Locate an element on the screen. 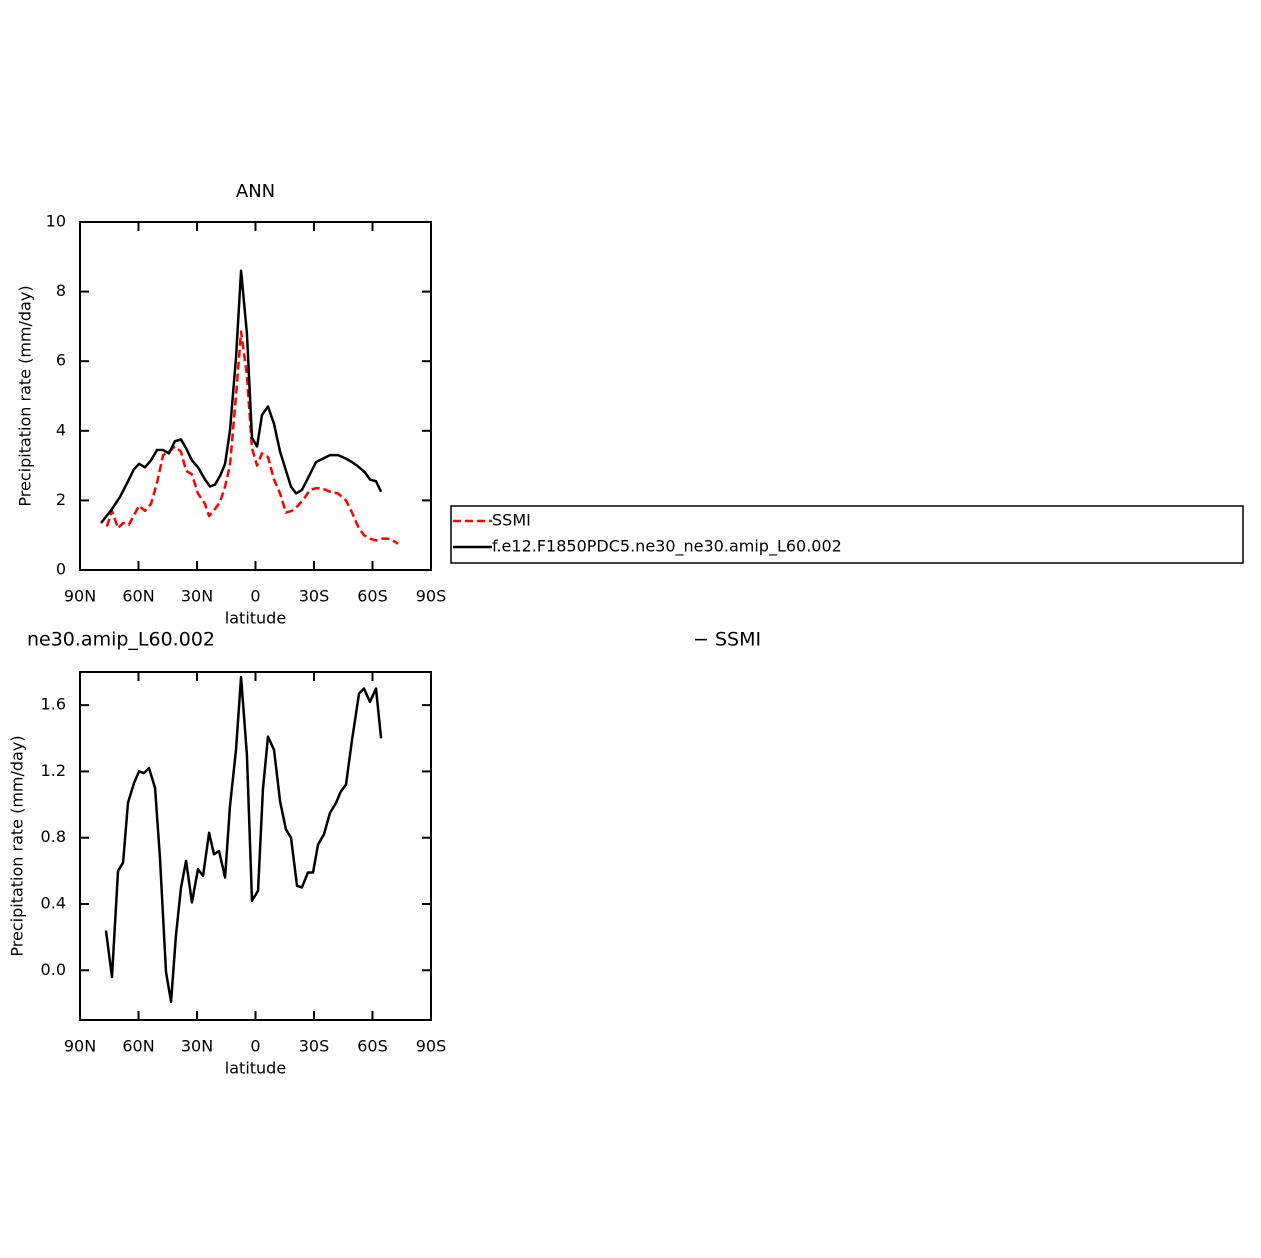 The width and height of the screenshot is (1261, 1258). y-tick-label: 0.0 is located at coordinates (53, 969).